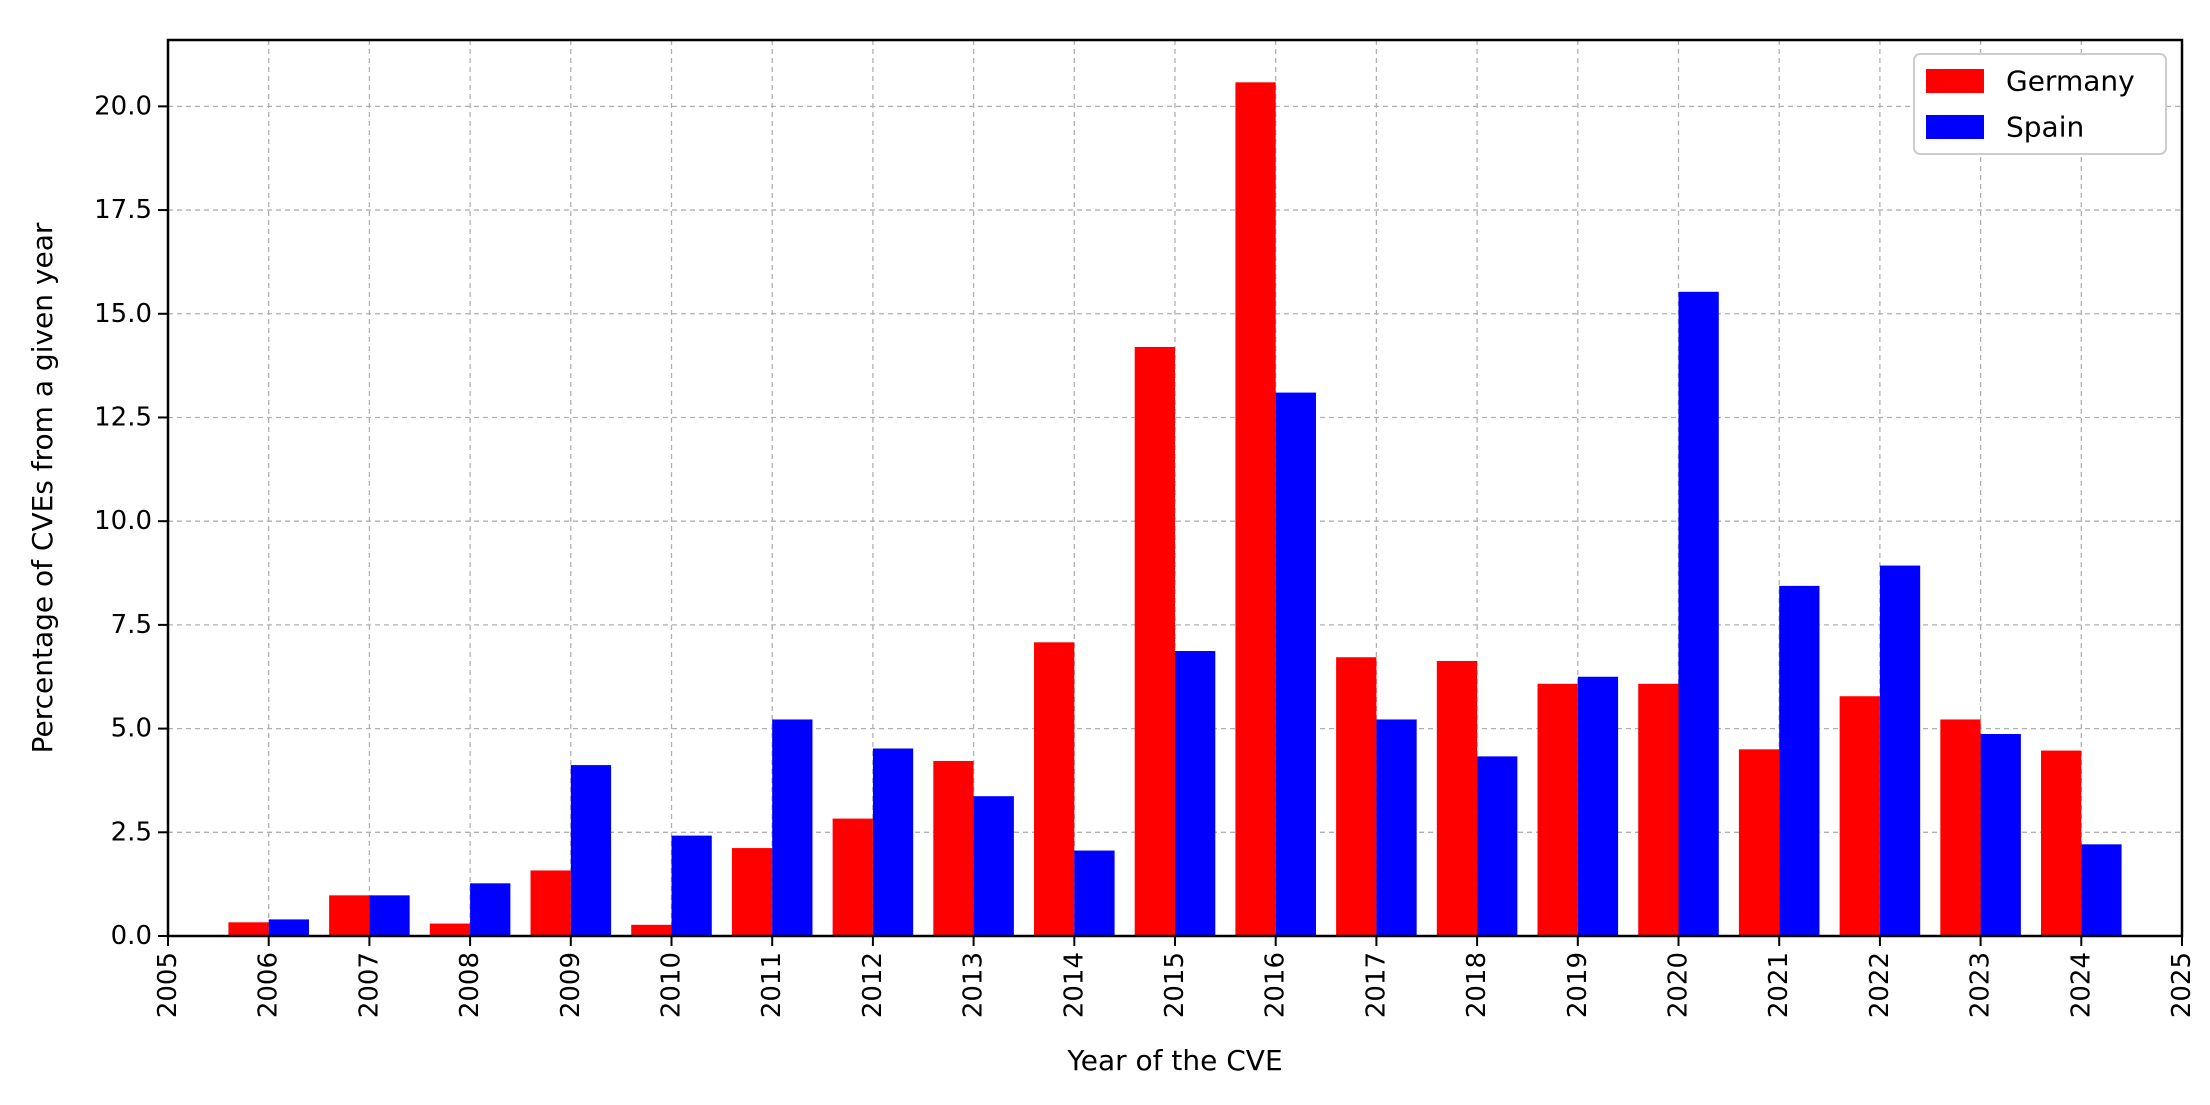  Describe the element at coordinates (550, 903) in the screenshot. I see `bar-germany-2009` at that location.